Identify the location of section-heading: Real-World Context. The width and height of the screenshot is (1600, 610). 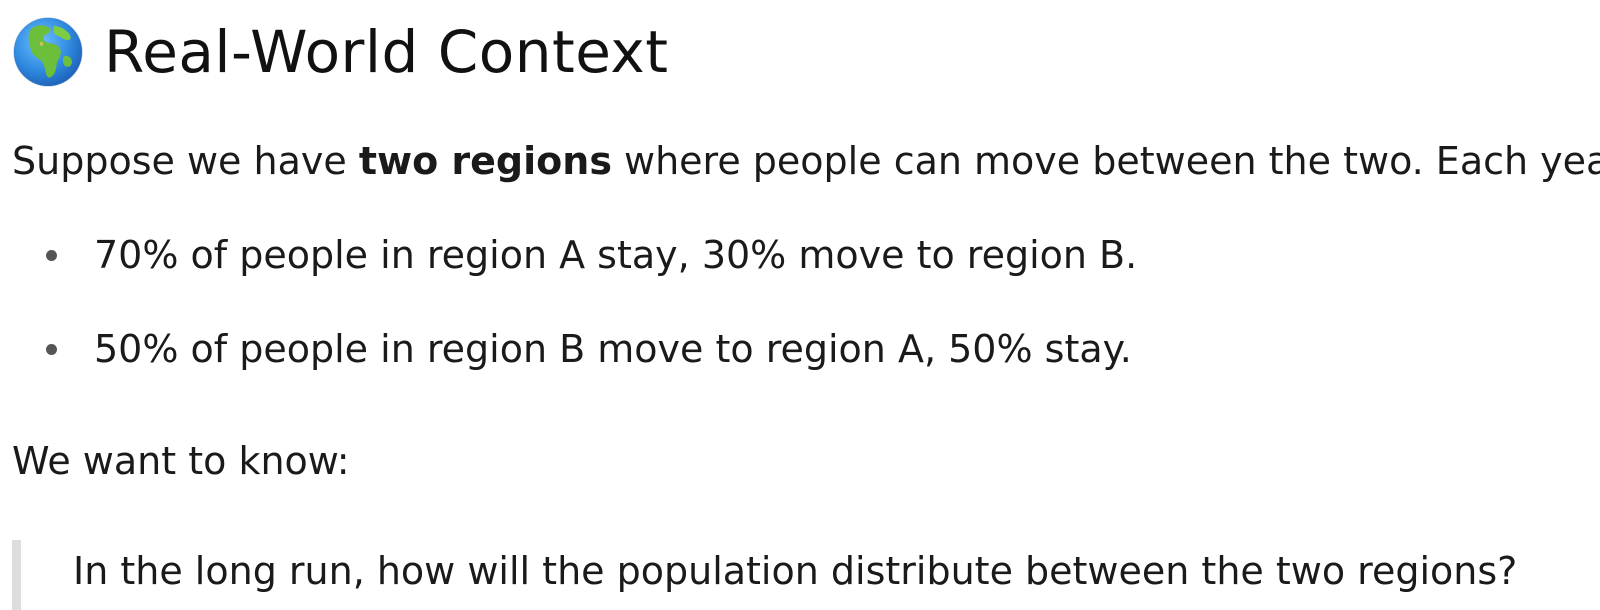
(340, 52).